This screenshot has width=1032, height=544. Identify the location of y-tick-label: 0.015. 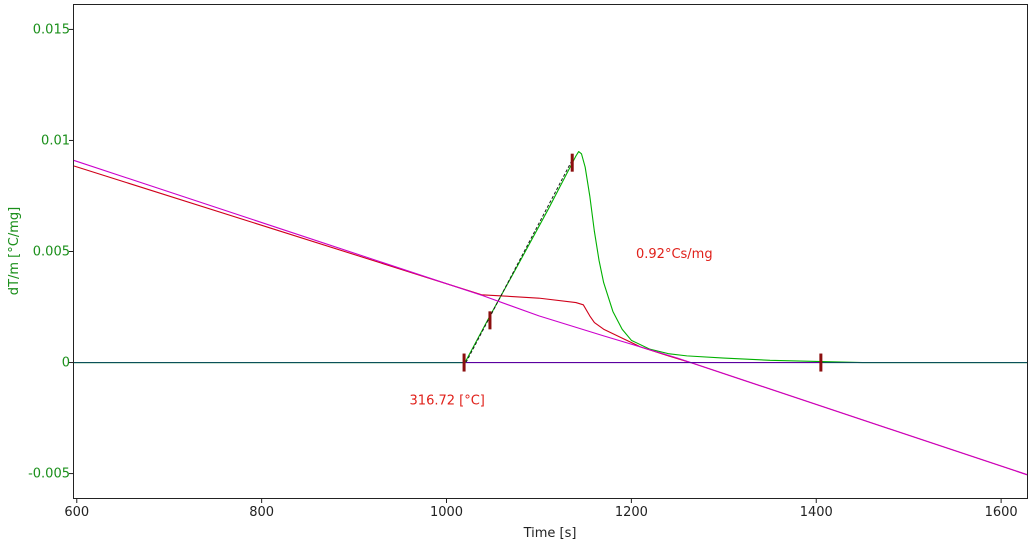
(51, 29).